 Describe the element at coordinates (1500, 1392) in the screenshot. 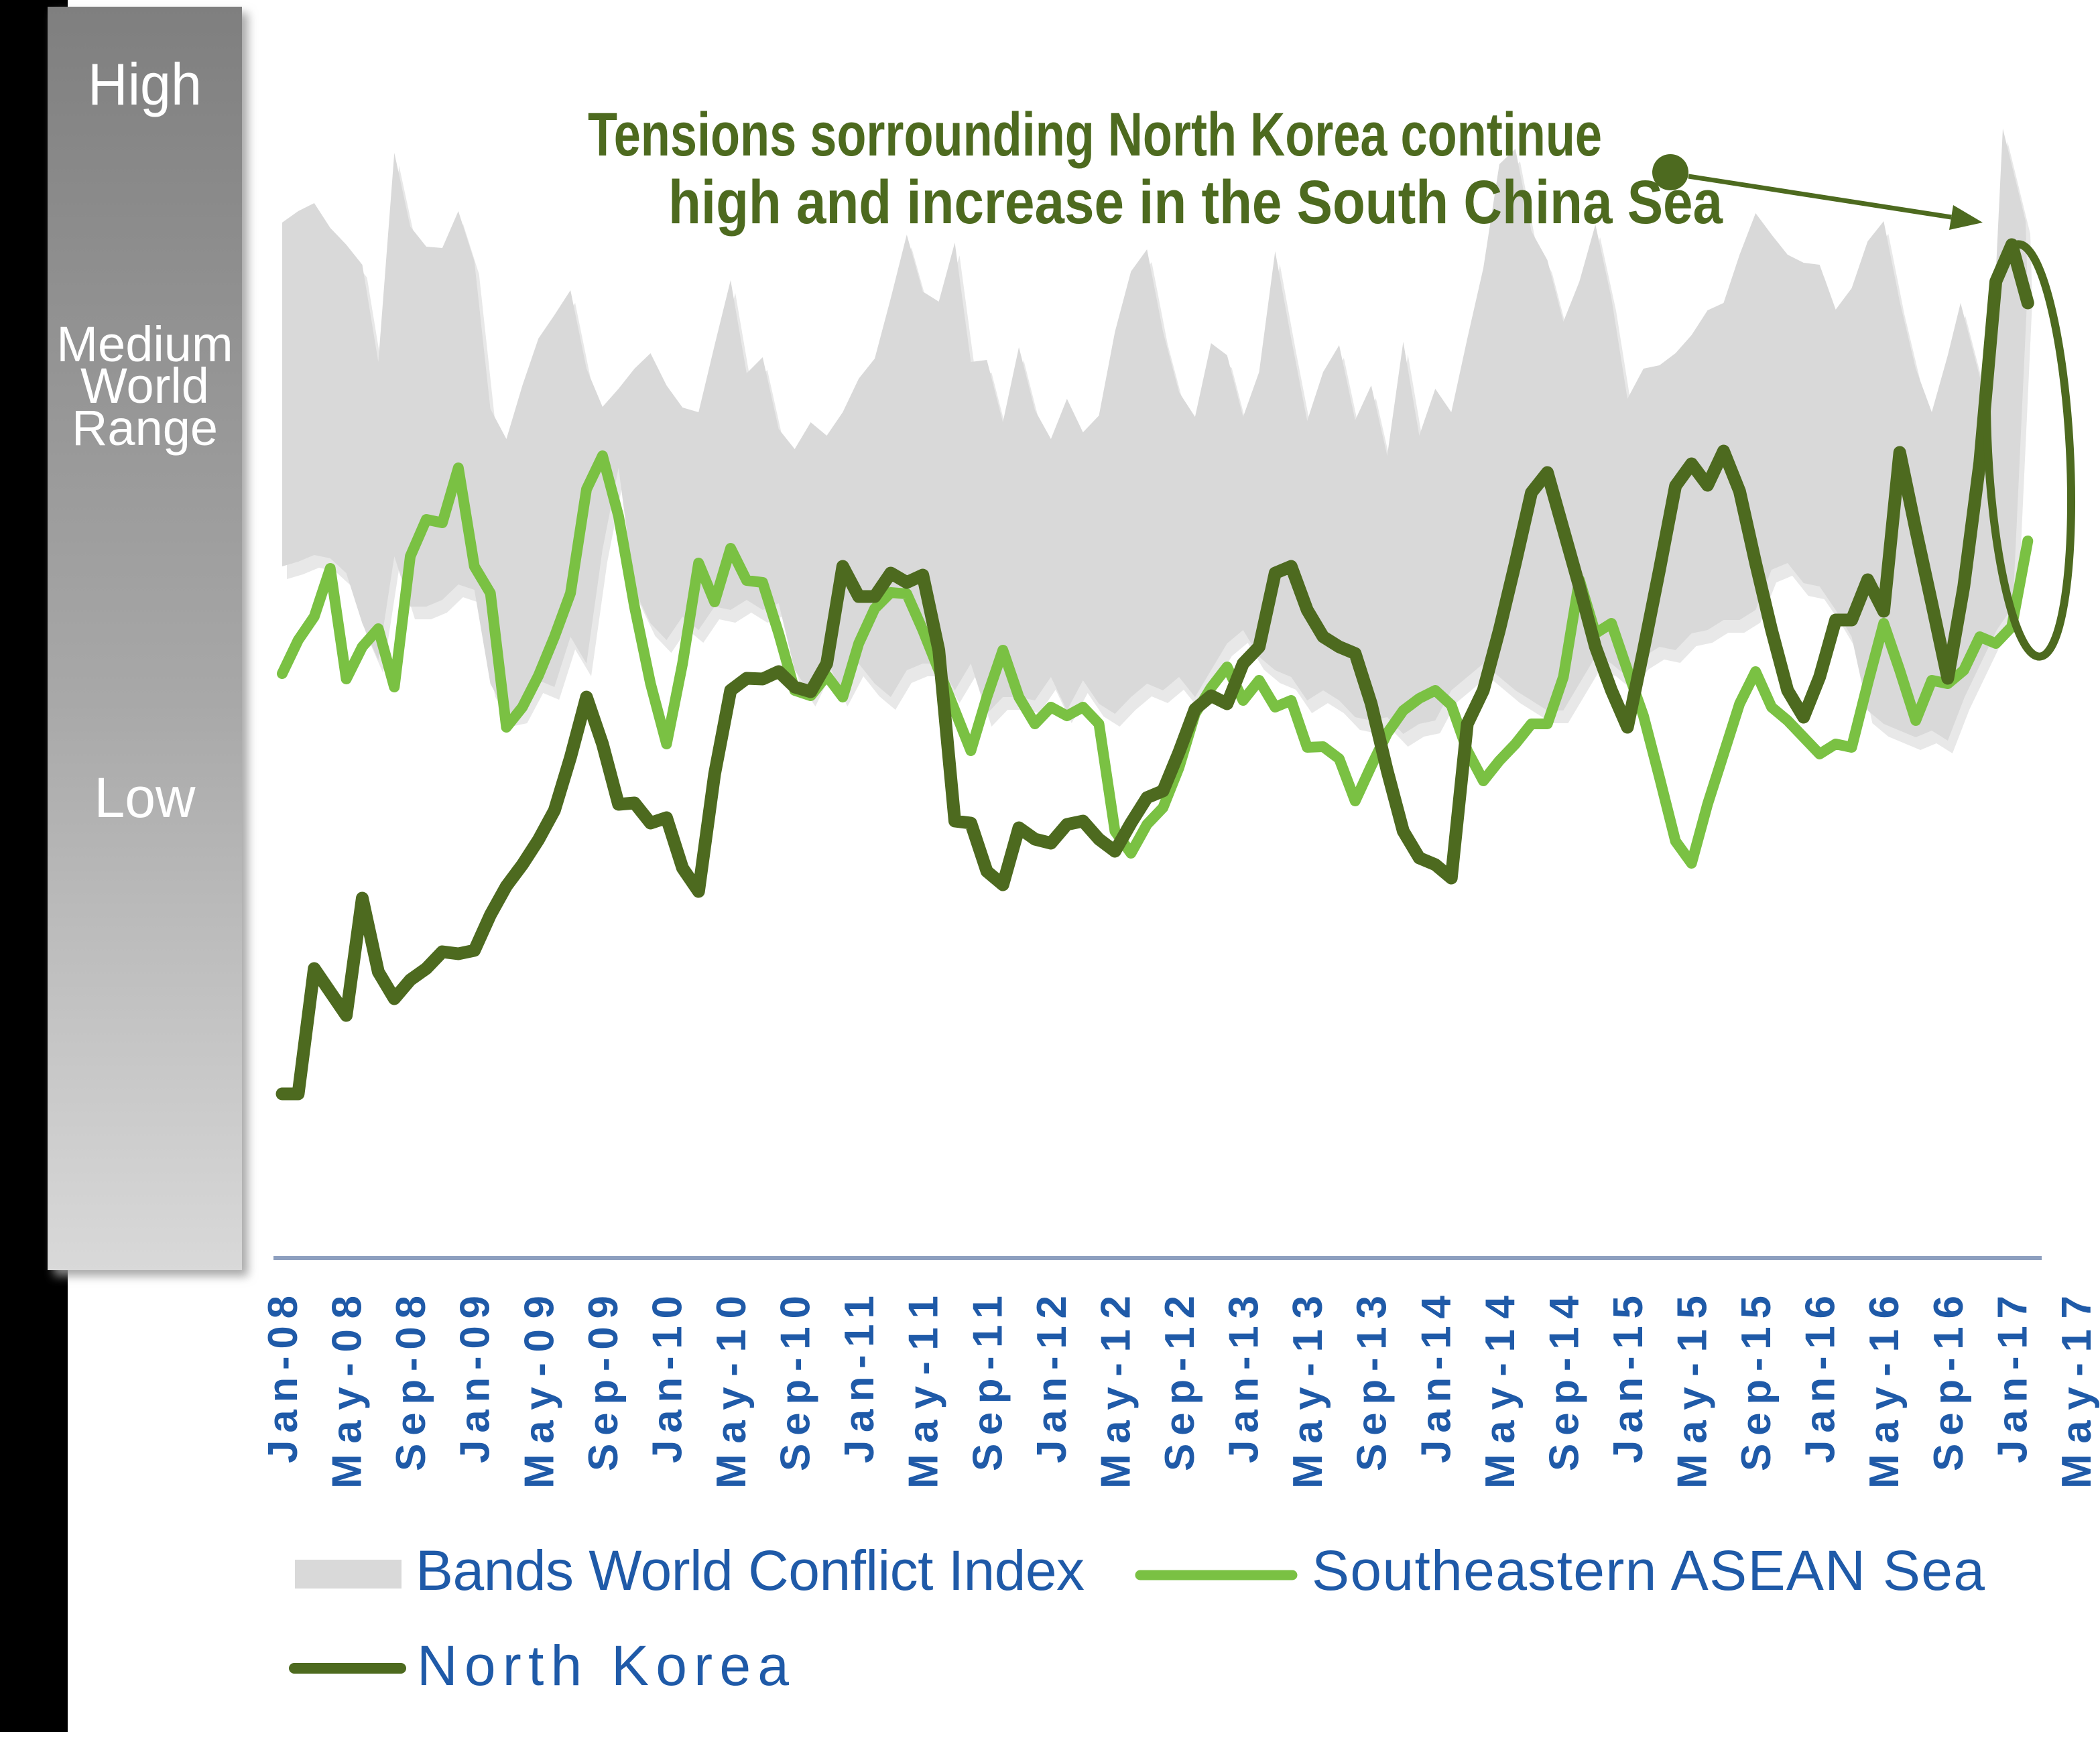

I see `svg-text: May-14` at that location.